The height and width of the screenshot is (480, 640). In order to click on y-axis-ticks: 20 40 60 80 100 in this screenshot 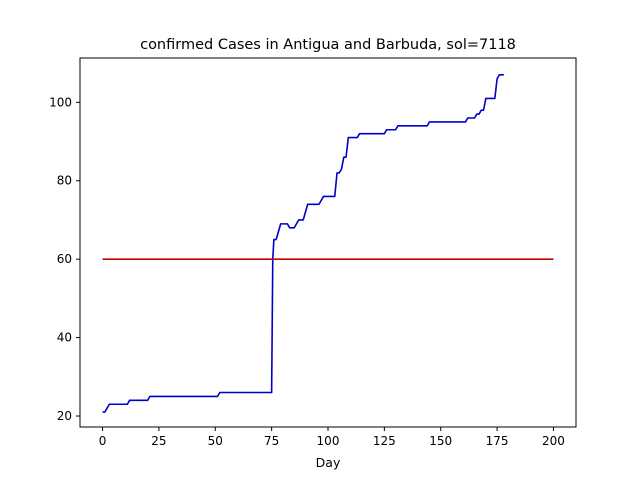, I will do `click(64, 259)`.